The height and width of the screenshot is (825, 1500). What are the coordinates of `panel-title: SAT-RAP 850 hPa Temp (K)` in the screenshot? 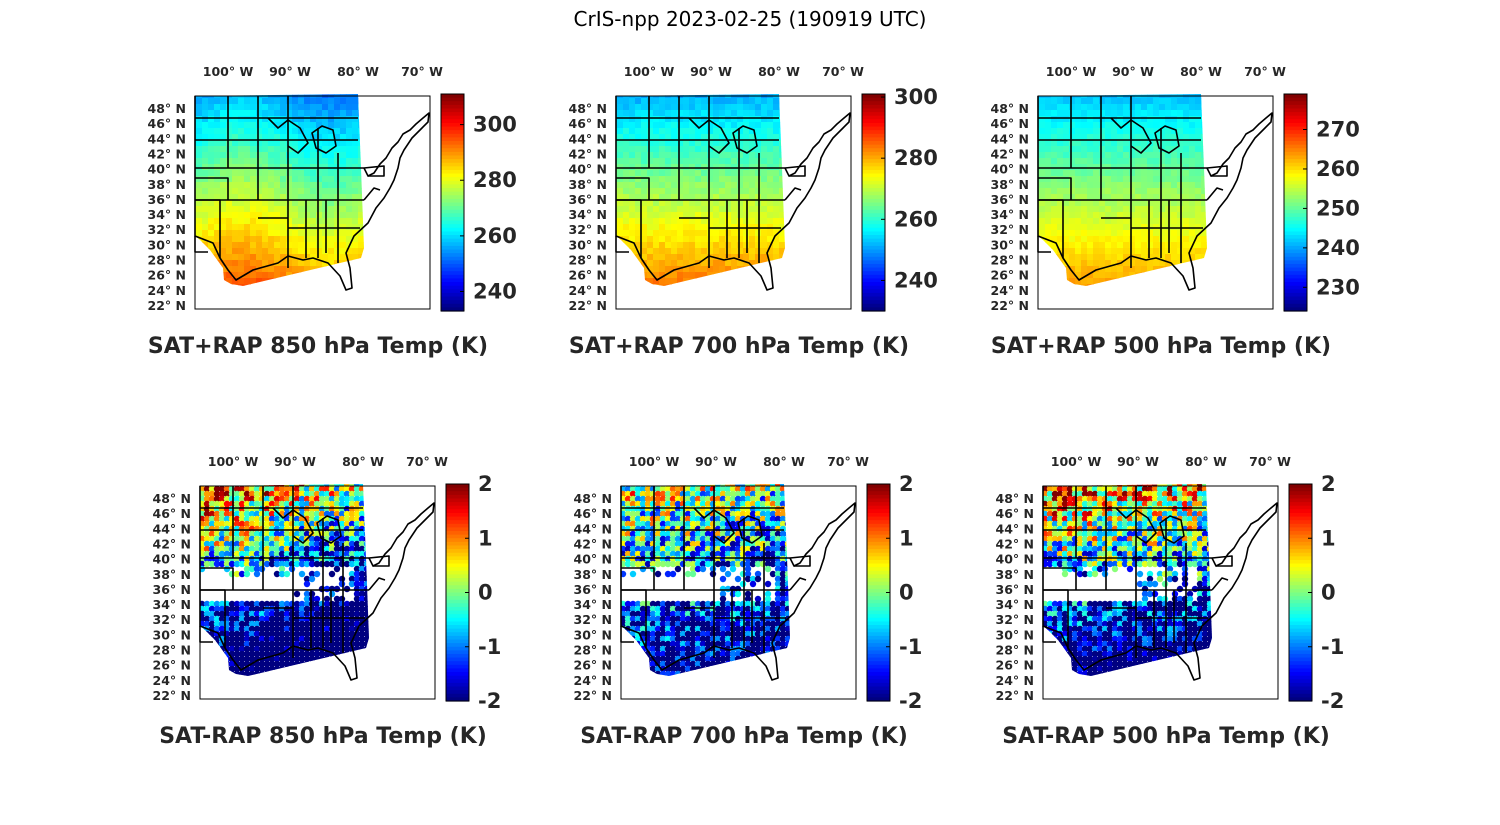 It's located at (323, 736).